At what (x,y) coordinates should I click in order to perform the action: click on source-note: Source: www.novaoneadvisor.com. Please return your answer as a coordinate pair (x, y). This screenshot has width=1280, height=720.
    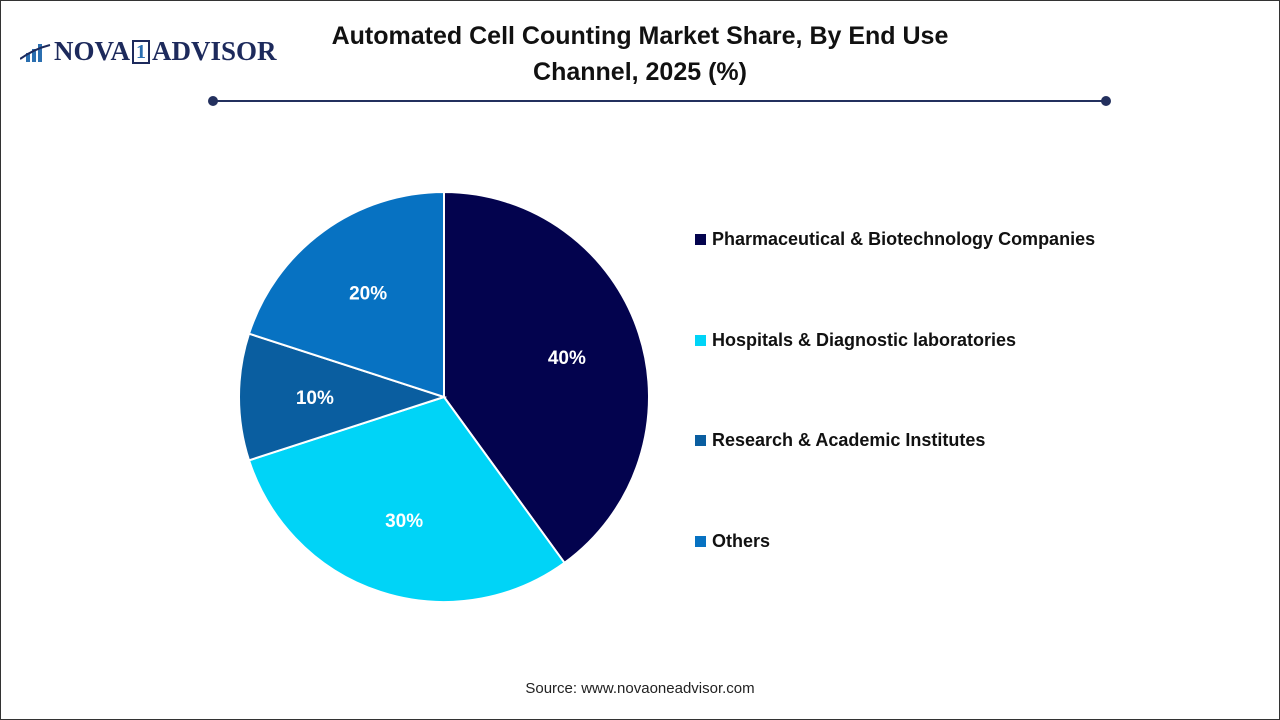
    Looking at the image, I should click on (640, 688).